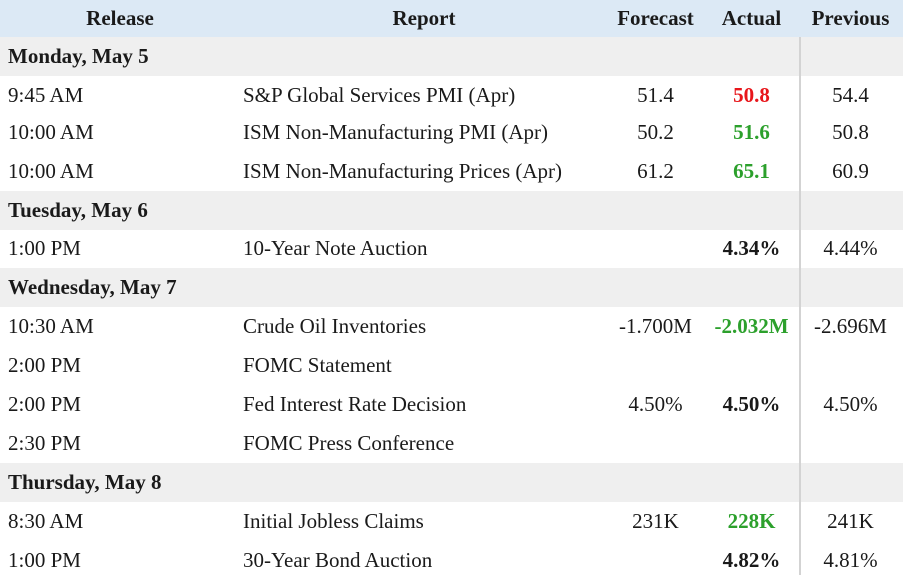 This screenshot has height=580, width=903. What do you see at coordinates (451, 482) in the screenshot?
I see `day-group-header: Thursday, May 8` at bounding box center [451, 482].